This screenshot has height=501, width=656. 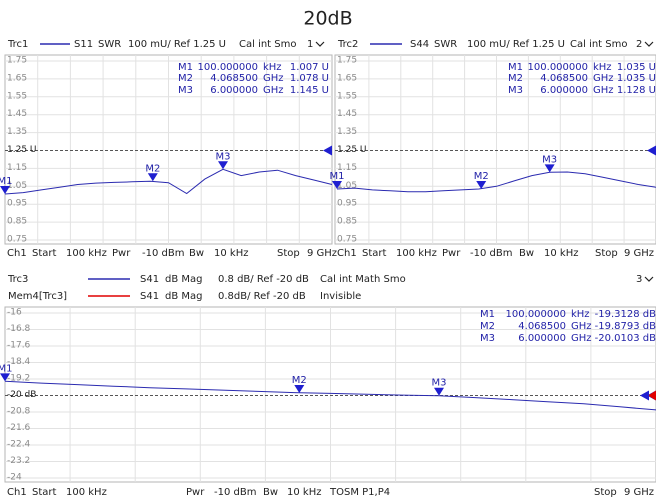 What do you see at coordinates (18, 379) in the screenshot?
I see `y-tick-label: -19.2` at bounding box center [18, 379].